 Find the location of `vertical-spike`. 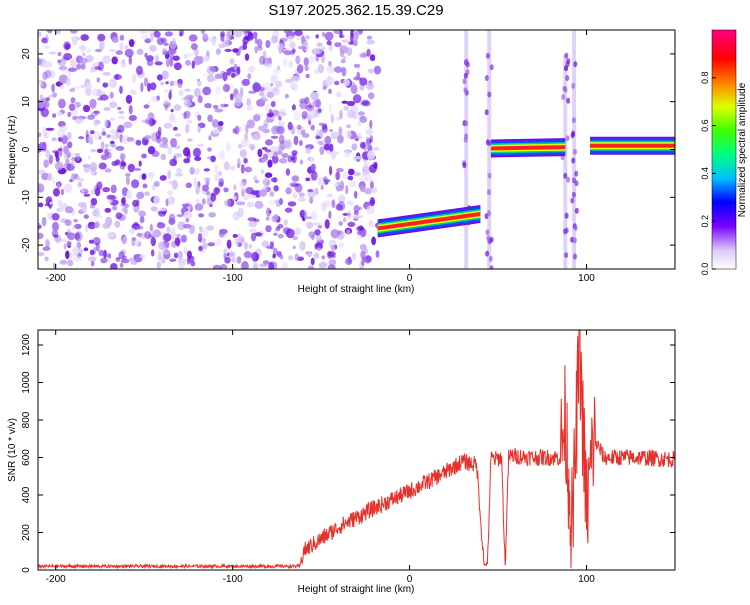

vertical-spike is located at coordinates (489, 149).